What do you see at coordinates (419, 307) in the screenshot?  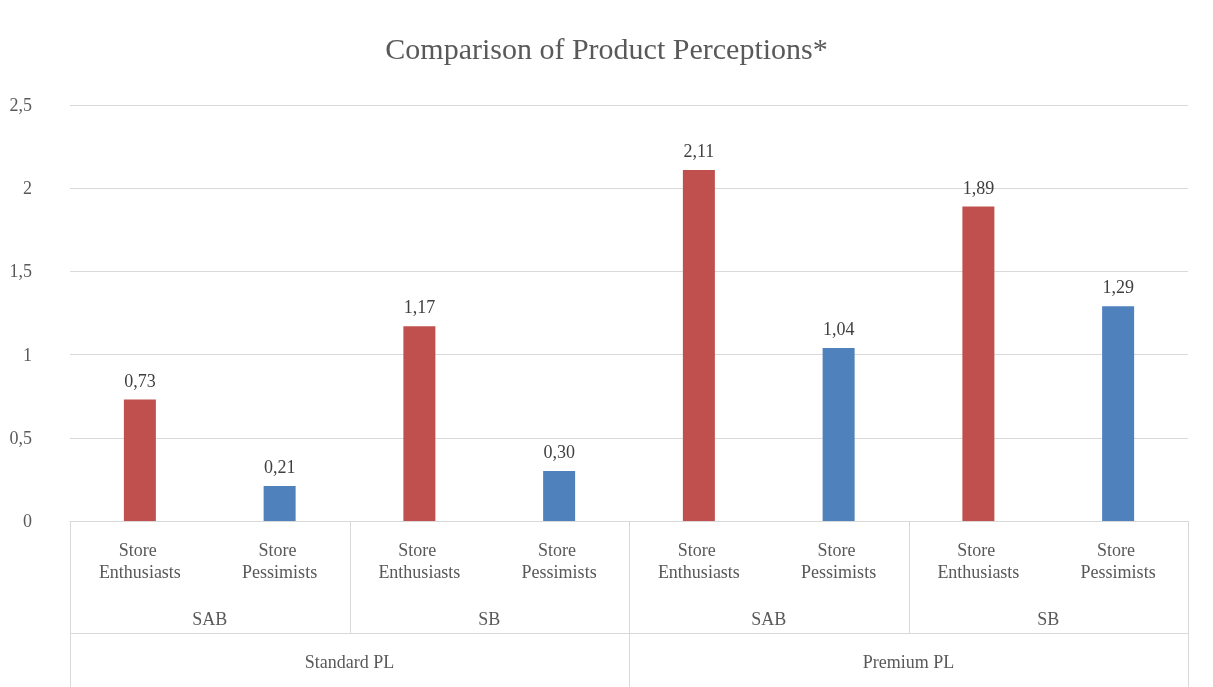 I see `data-label: 1,17` at bounding box center [419, 307].